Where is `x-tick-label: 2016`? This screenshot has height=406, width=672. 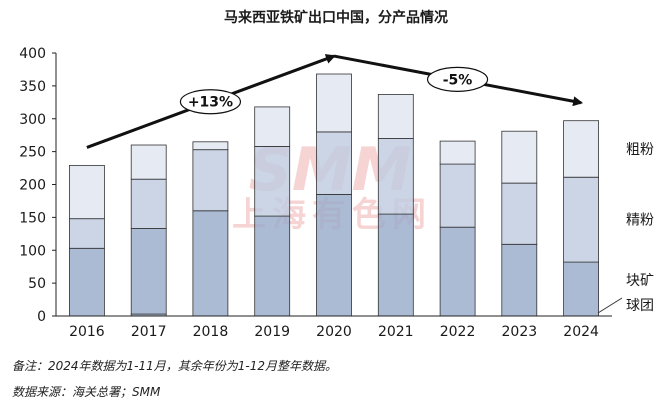 x-tick-label: 2016 is located at coordinates (87, 332).